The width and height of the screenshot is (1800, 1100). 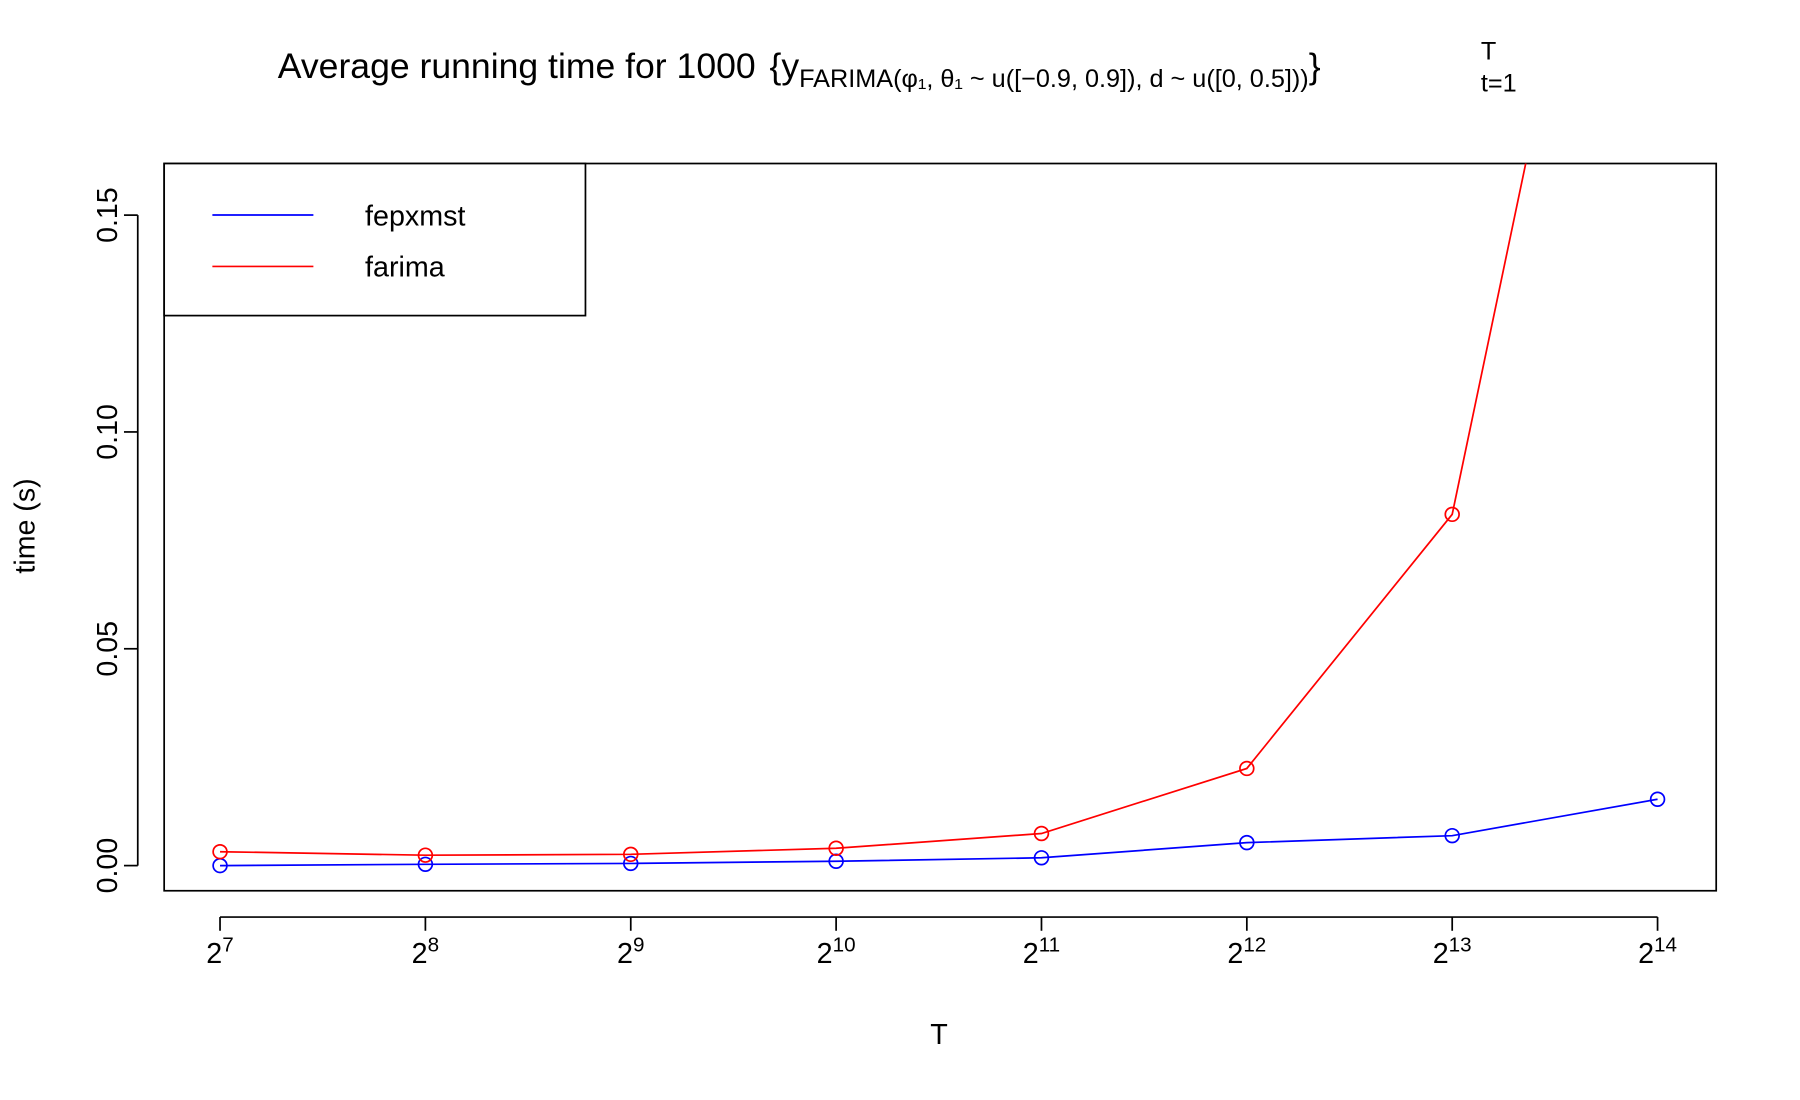 I want to click on x-tick-exponent: 8, so click(x=433, y=944).